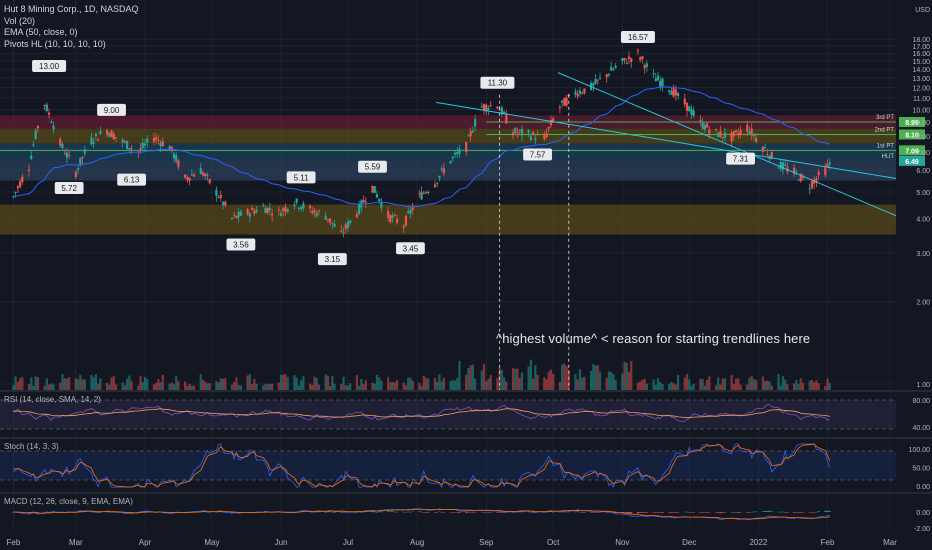  Describe the element at coordinates (921, 428) in the screenshot. I see `rsi-tick: 40.00` at that location.